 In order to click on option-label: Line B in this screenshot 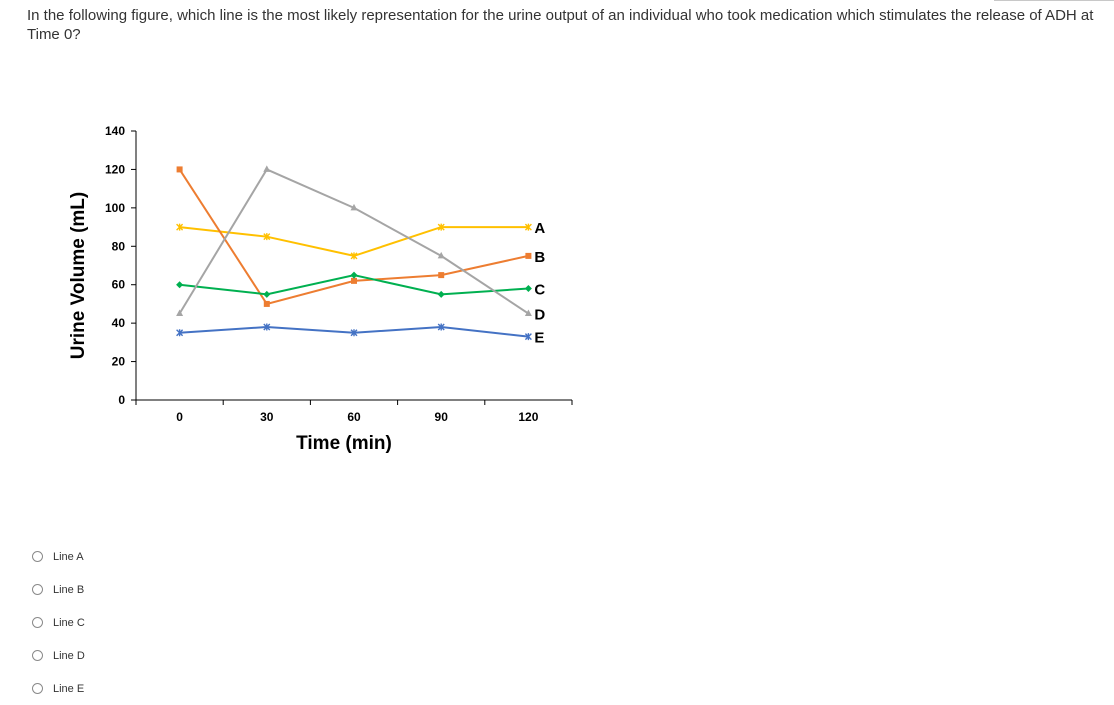, I will do `click(69, 589)`.